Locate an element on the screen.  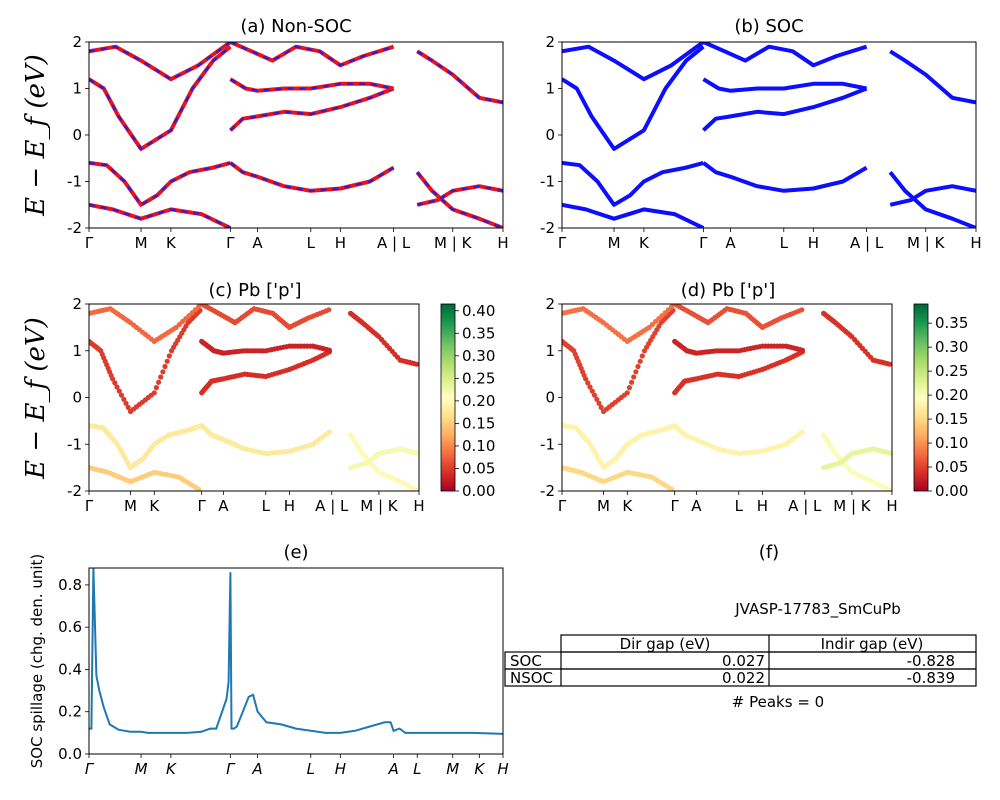
table-row-nsoc-indir: -0.839 is located at coordinates (931, 678).